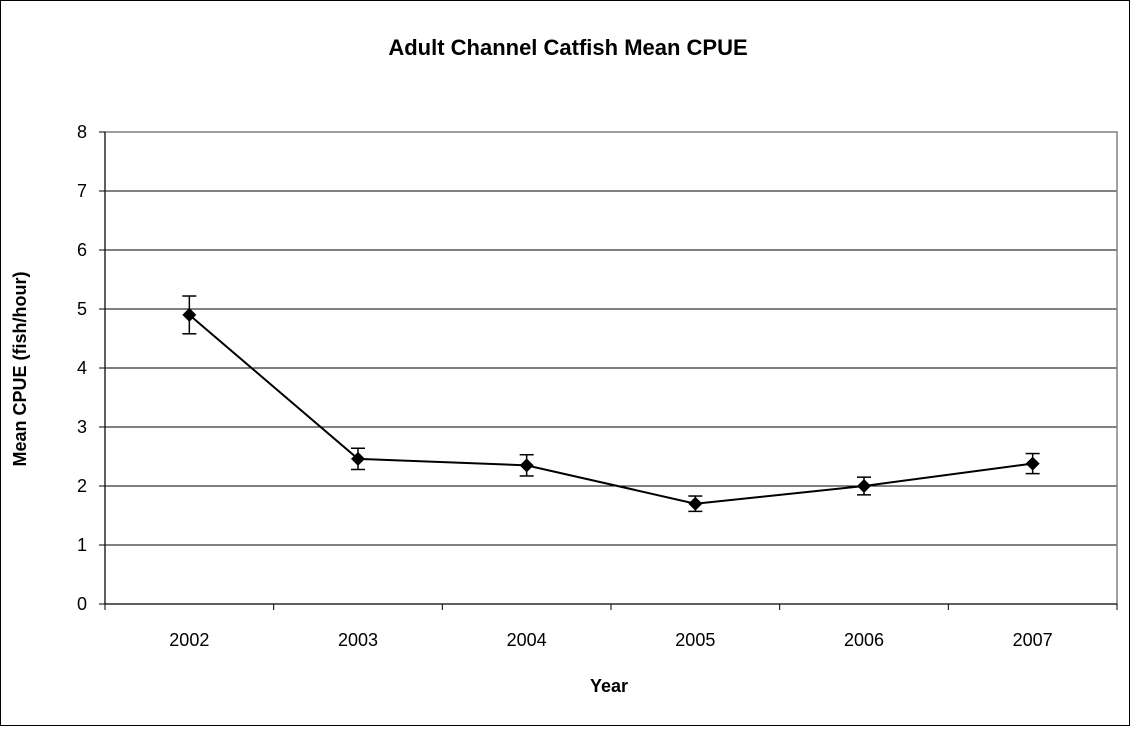 The image size is (1130, 730). What do you see at coordinates (82, 604) in the screenshot?
I see `y-tick-label: 0` at bounding box center [82, 604].